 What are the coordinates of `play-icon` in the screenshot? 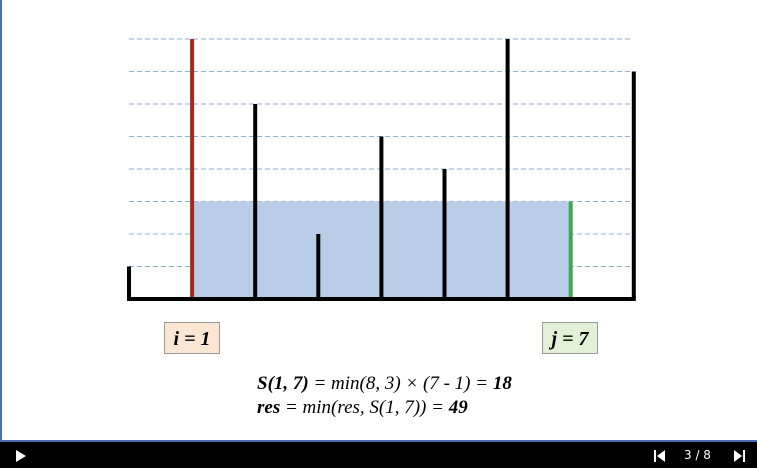 It's located at (21, 456).